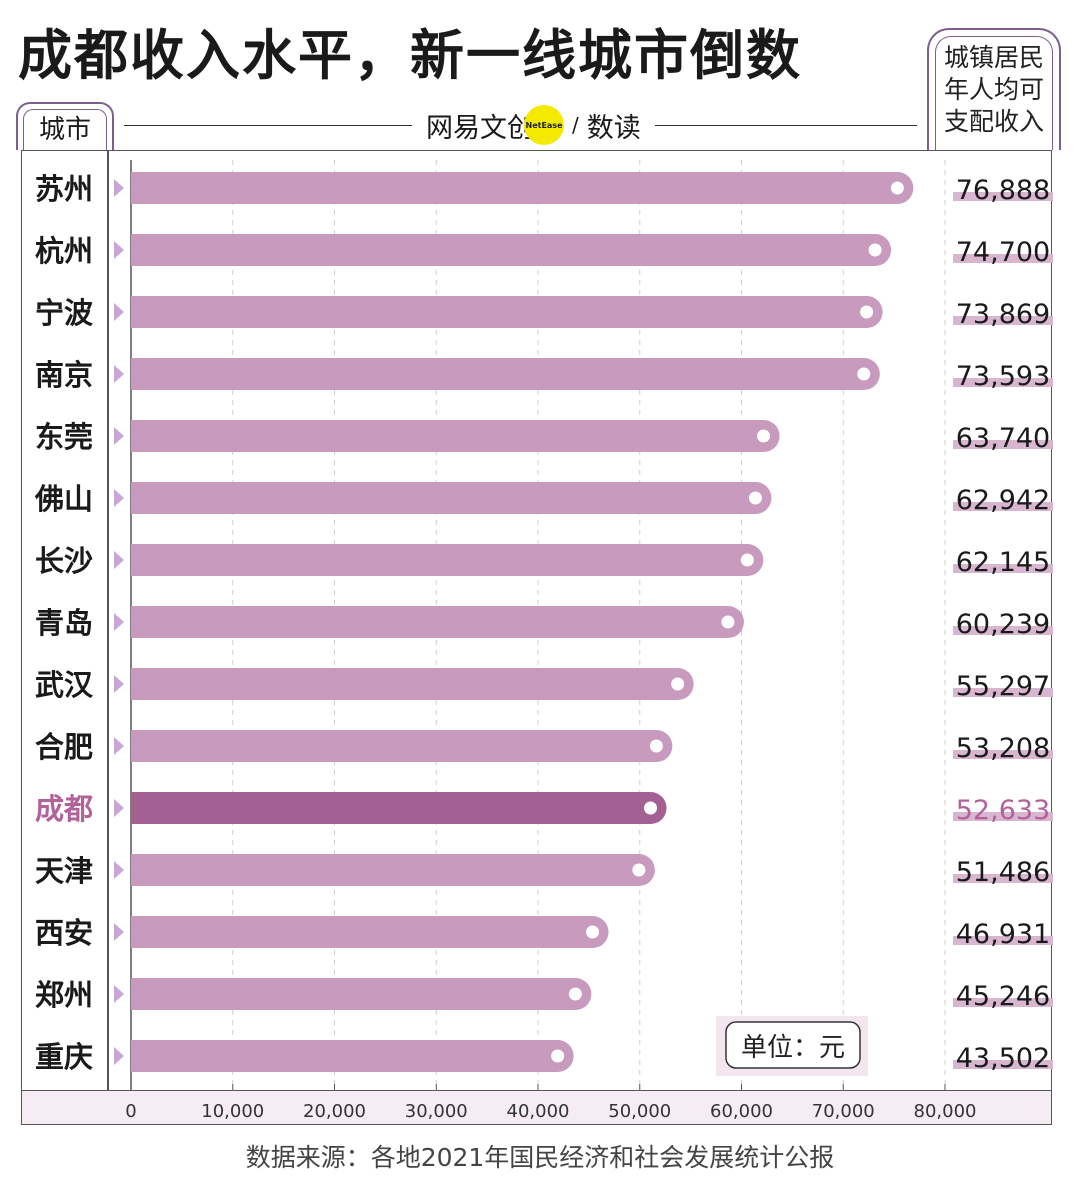 The image size is (1080, 1189). I want to click on value-column-header: 城镇居民 年人均可 支配收入, so click(994, 89).